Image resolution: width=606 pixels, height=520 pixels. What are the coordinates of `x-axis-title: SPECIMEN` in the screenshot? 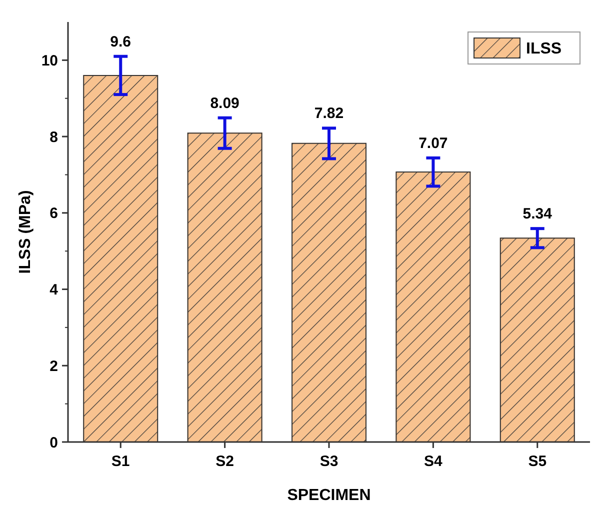 It's located at (329, 495).